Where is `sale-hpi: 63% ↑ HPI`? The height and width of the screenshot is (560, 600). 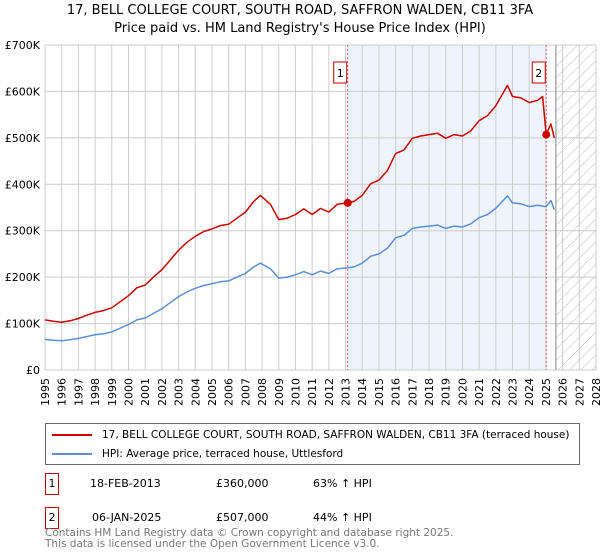 sale-hpi: 63% ↑ HPI is located at coordinates (342, 483).